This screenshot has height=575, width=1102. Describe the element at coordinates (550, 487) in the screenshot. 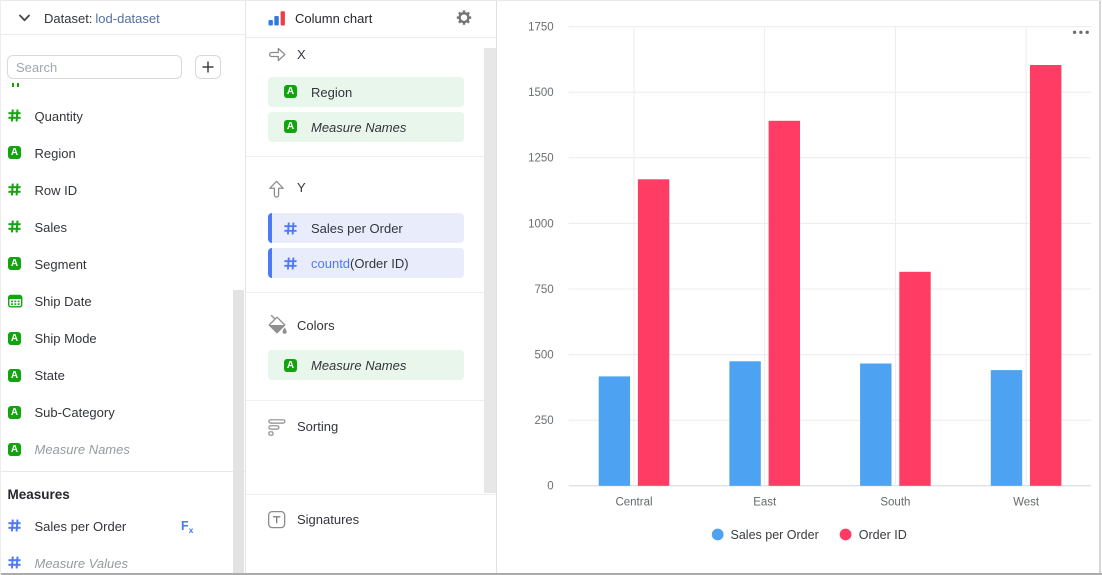

I see `svg-text: 0` at that location.